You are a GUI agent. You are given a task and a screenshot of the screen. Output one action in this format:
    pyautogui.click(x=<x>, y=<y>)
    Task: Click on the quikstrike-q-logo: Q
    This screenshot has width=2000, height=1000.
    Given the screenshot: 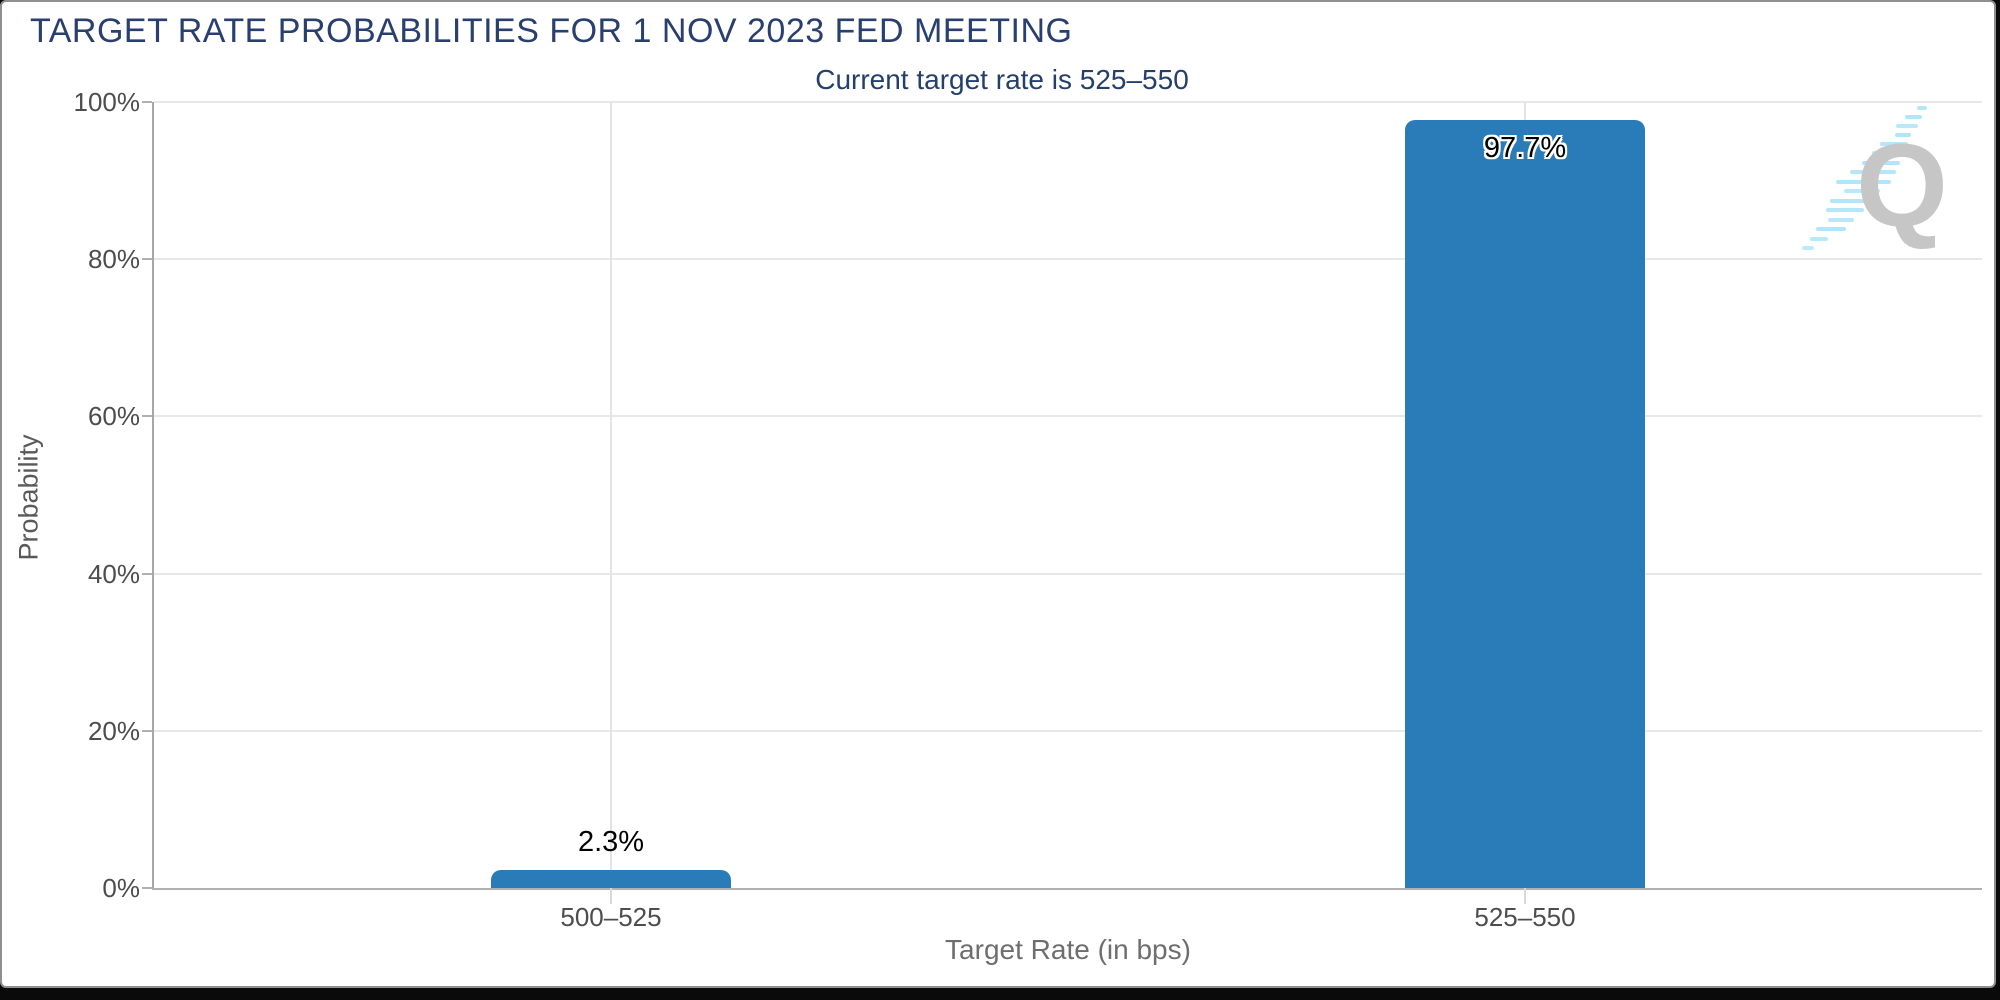 What is the action you would take?
    pyautogui.click(x=1875, y=179)
    